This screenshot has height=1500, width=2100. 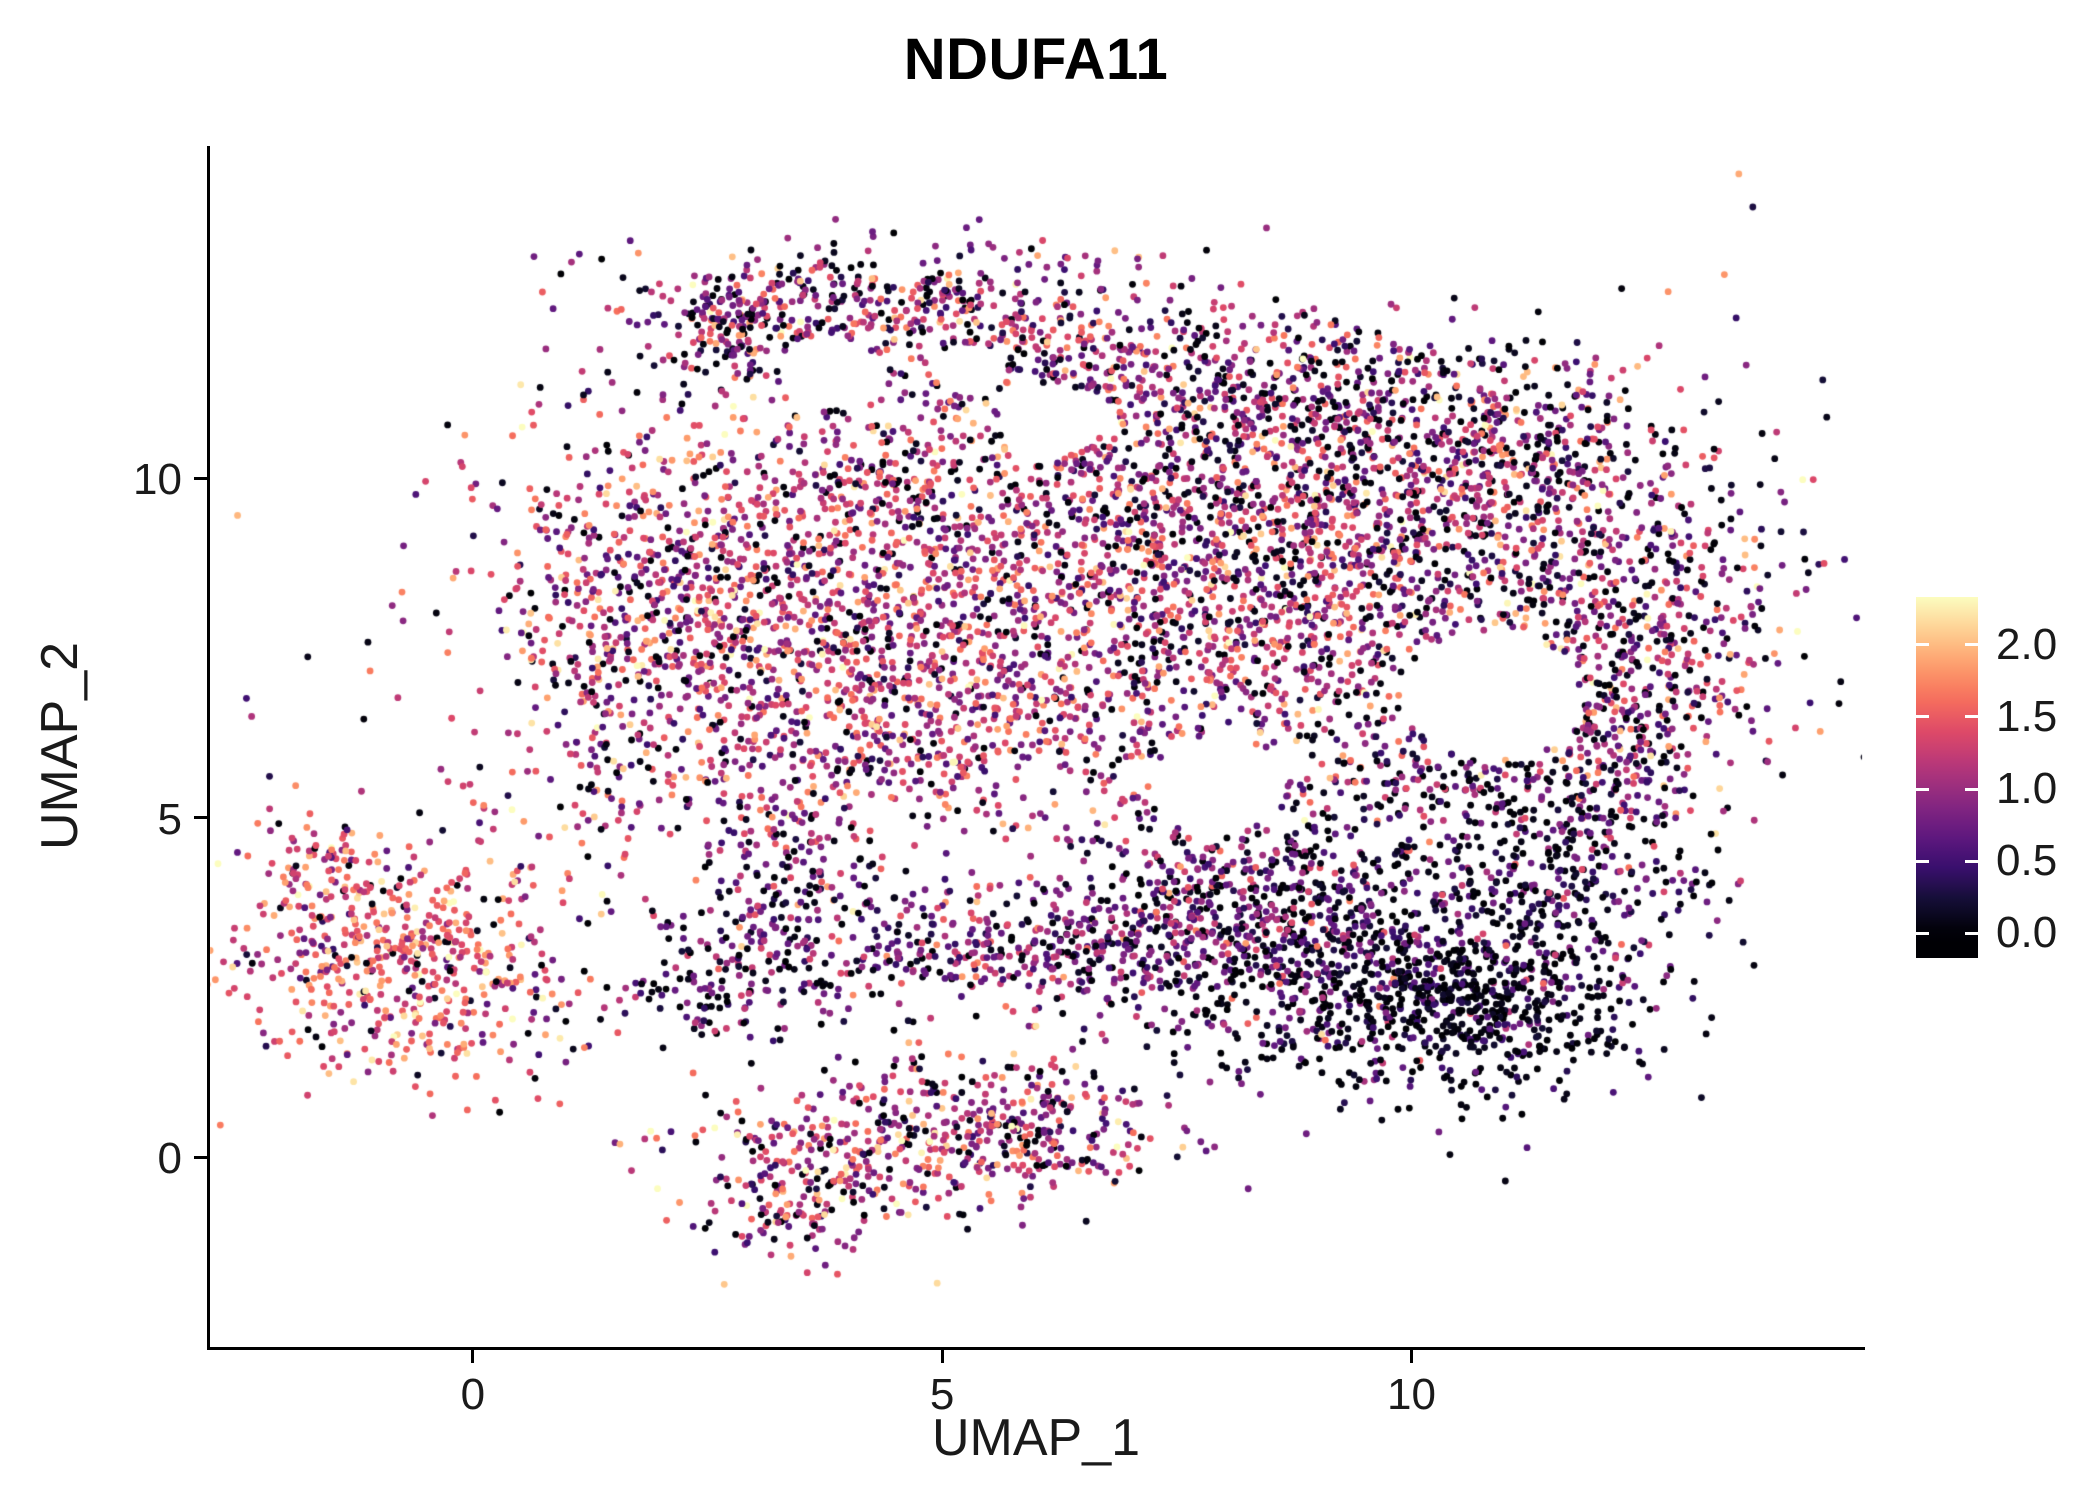 I want to click on plot-title: NDUFA11, so click(x=1036, y=59).